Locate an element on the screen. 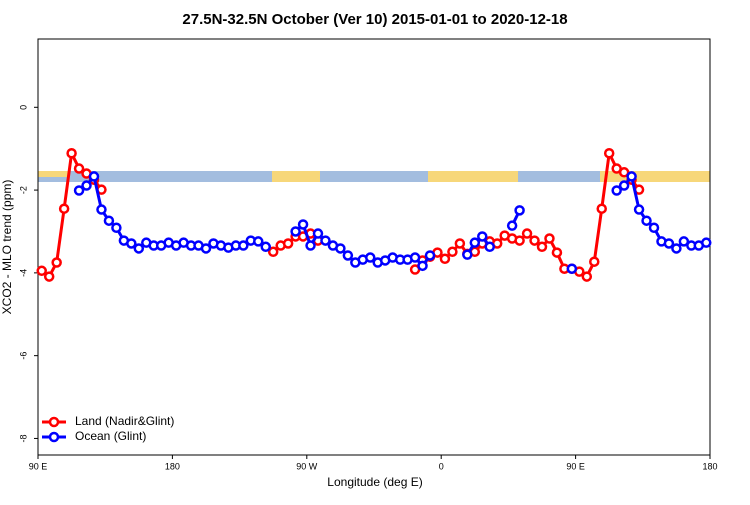 The height and width of the screenshot is (505, 750). legend-label: Ocean (Glint) is located at coordinates (110, 436).